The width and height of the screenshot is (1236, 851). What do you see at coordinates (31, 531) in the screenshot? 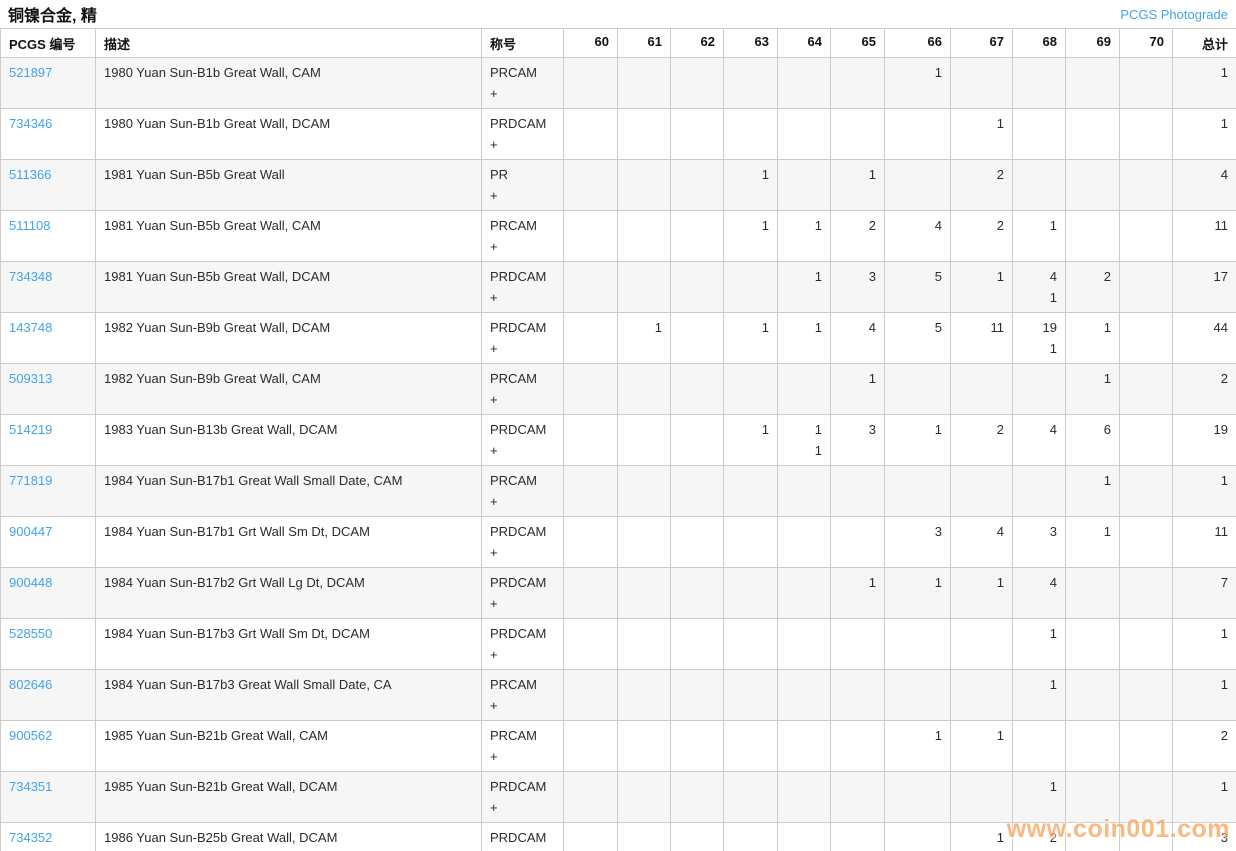
I see `pcgs-number-link: 900447` at bounding box center [31, 531].